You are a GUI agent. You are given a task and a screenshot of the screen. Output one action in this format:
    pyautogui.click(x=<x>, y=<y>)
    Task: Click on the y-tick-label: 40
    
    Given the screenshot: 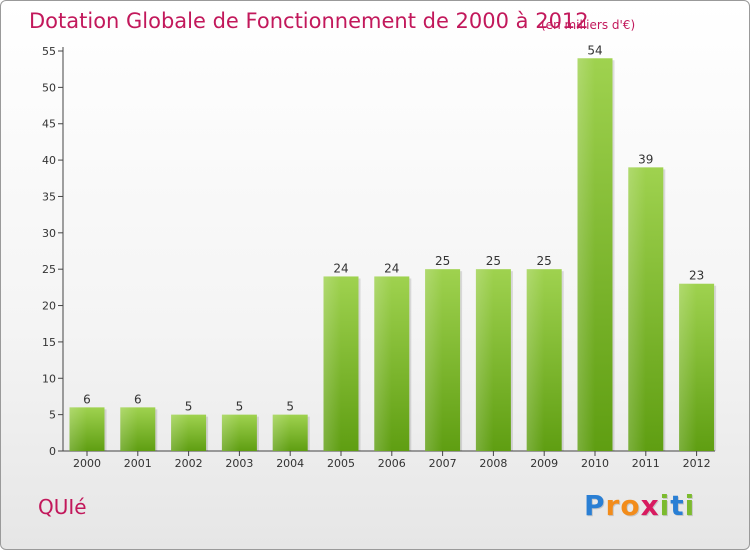 What is the action you would take?
    pyautogui.click(x=49, y=160)
    